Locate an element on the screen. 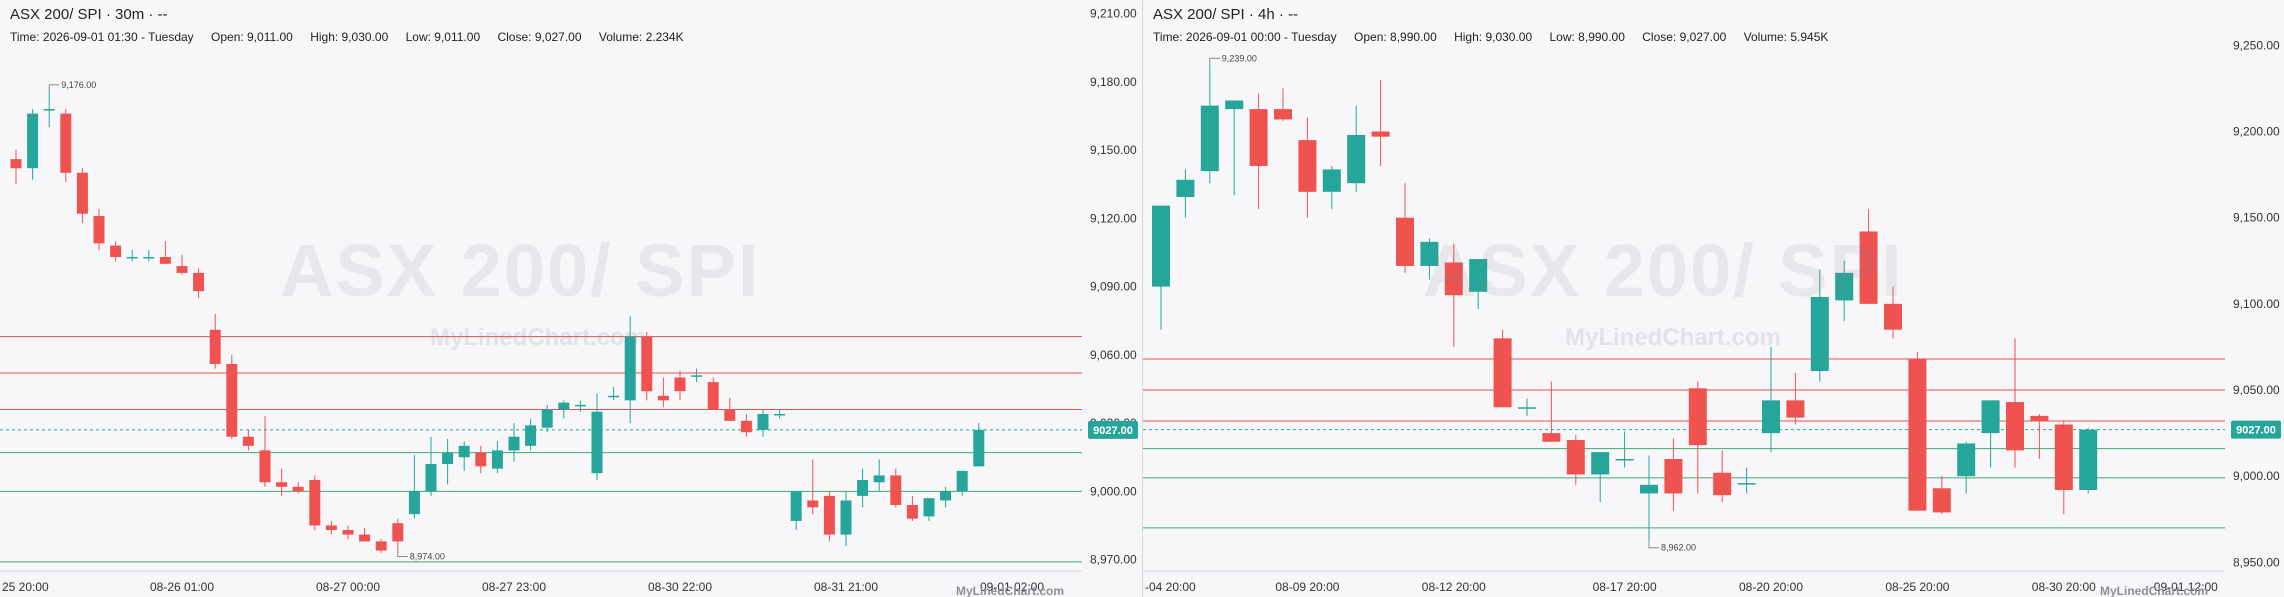 The width and height of the screenshot is (2284, 597). x-axis-tick-label: -04 20:00 is located at coordinates (1170, 587).